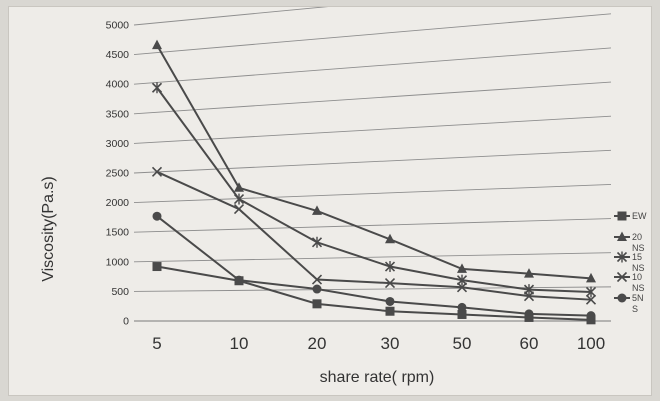 This screenshot has height=401, width=660. I want to click on x-tick-label: 5, so click(156, 343).